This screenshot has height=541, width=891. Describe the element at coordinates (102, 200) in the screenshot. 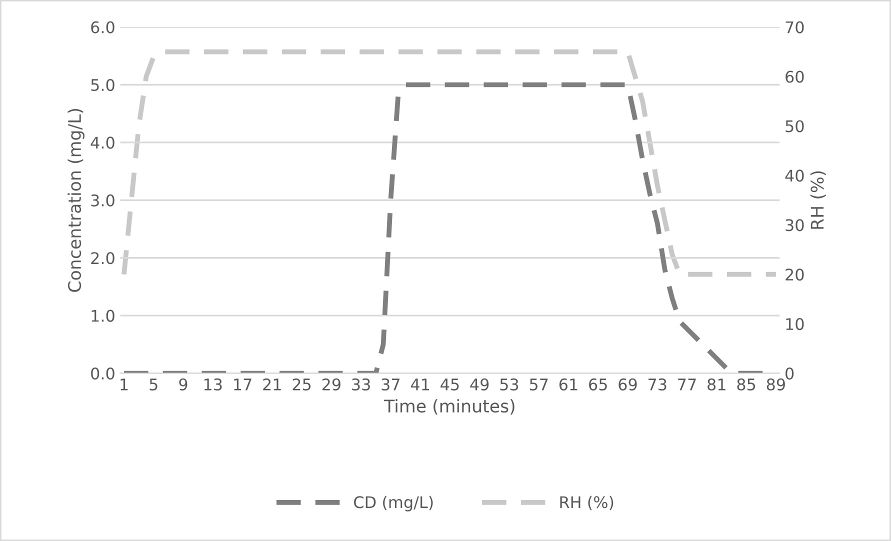

I see `y-tick-label: 3.0` at that location.